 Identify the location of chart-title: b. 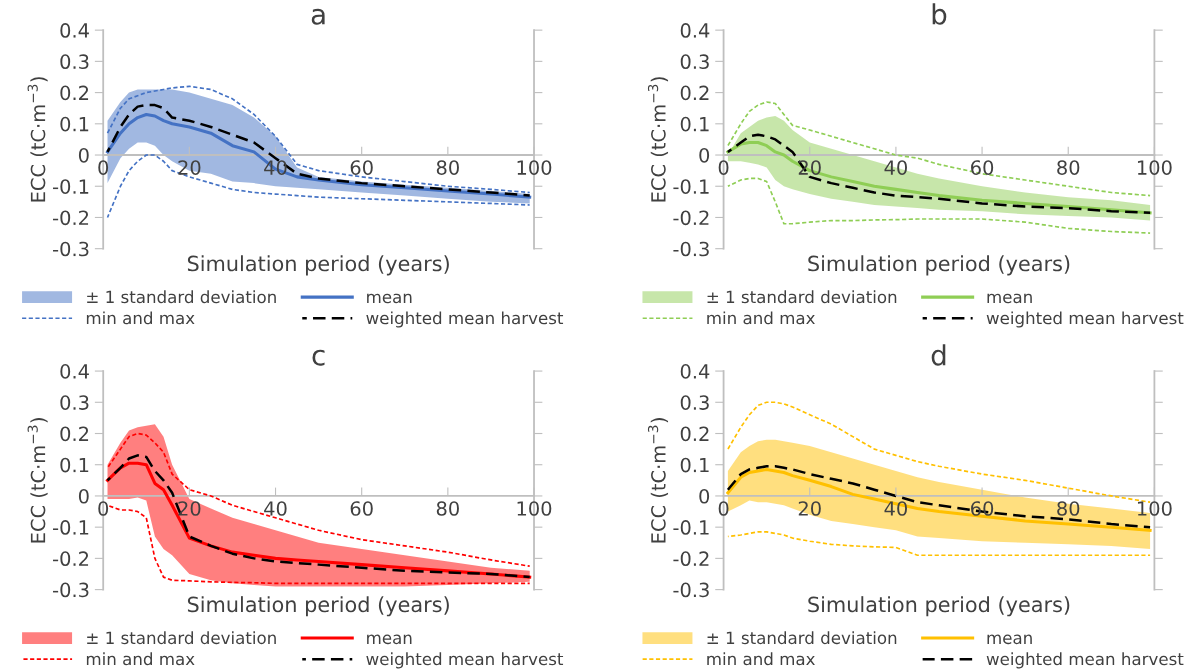
(939, 14).